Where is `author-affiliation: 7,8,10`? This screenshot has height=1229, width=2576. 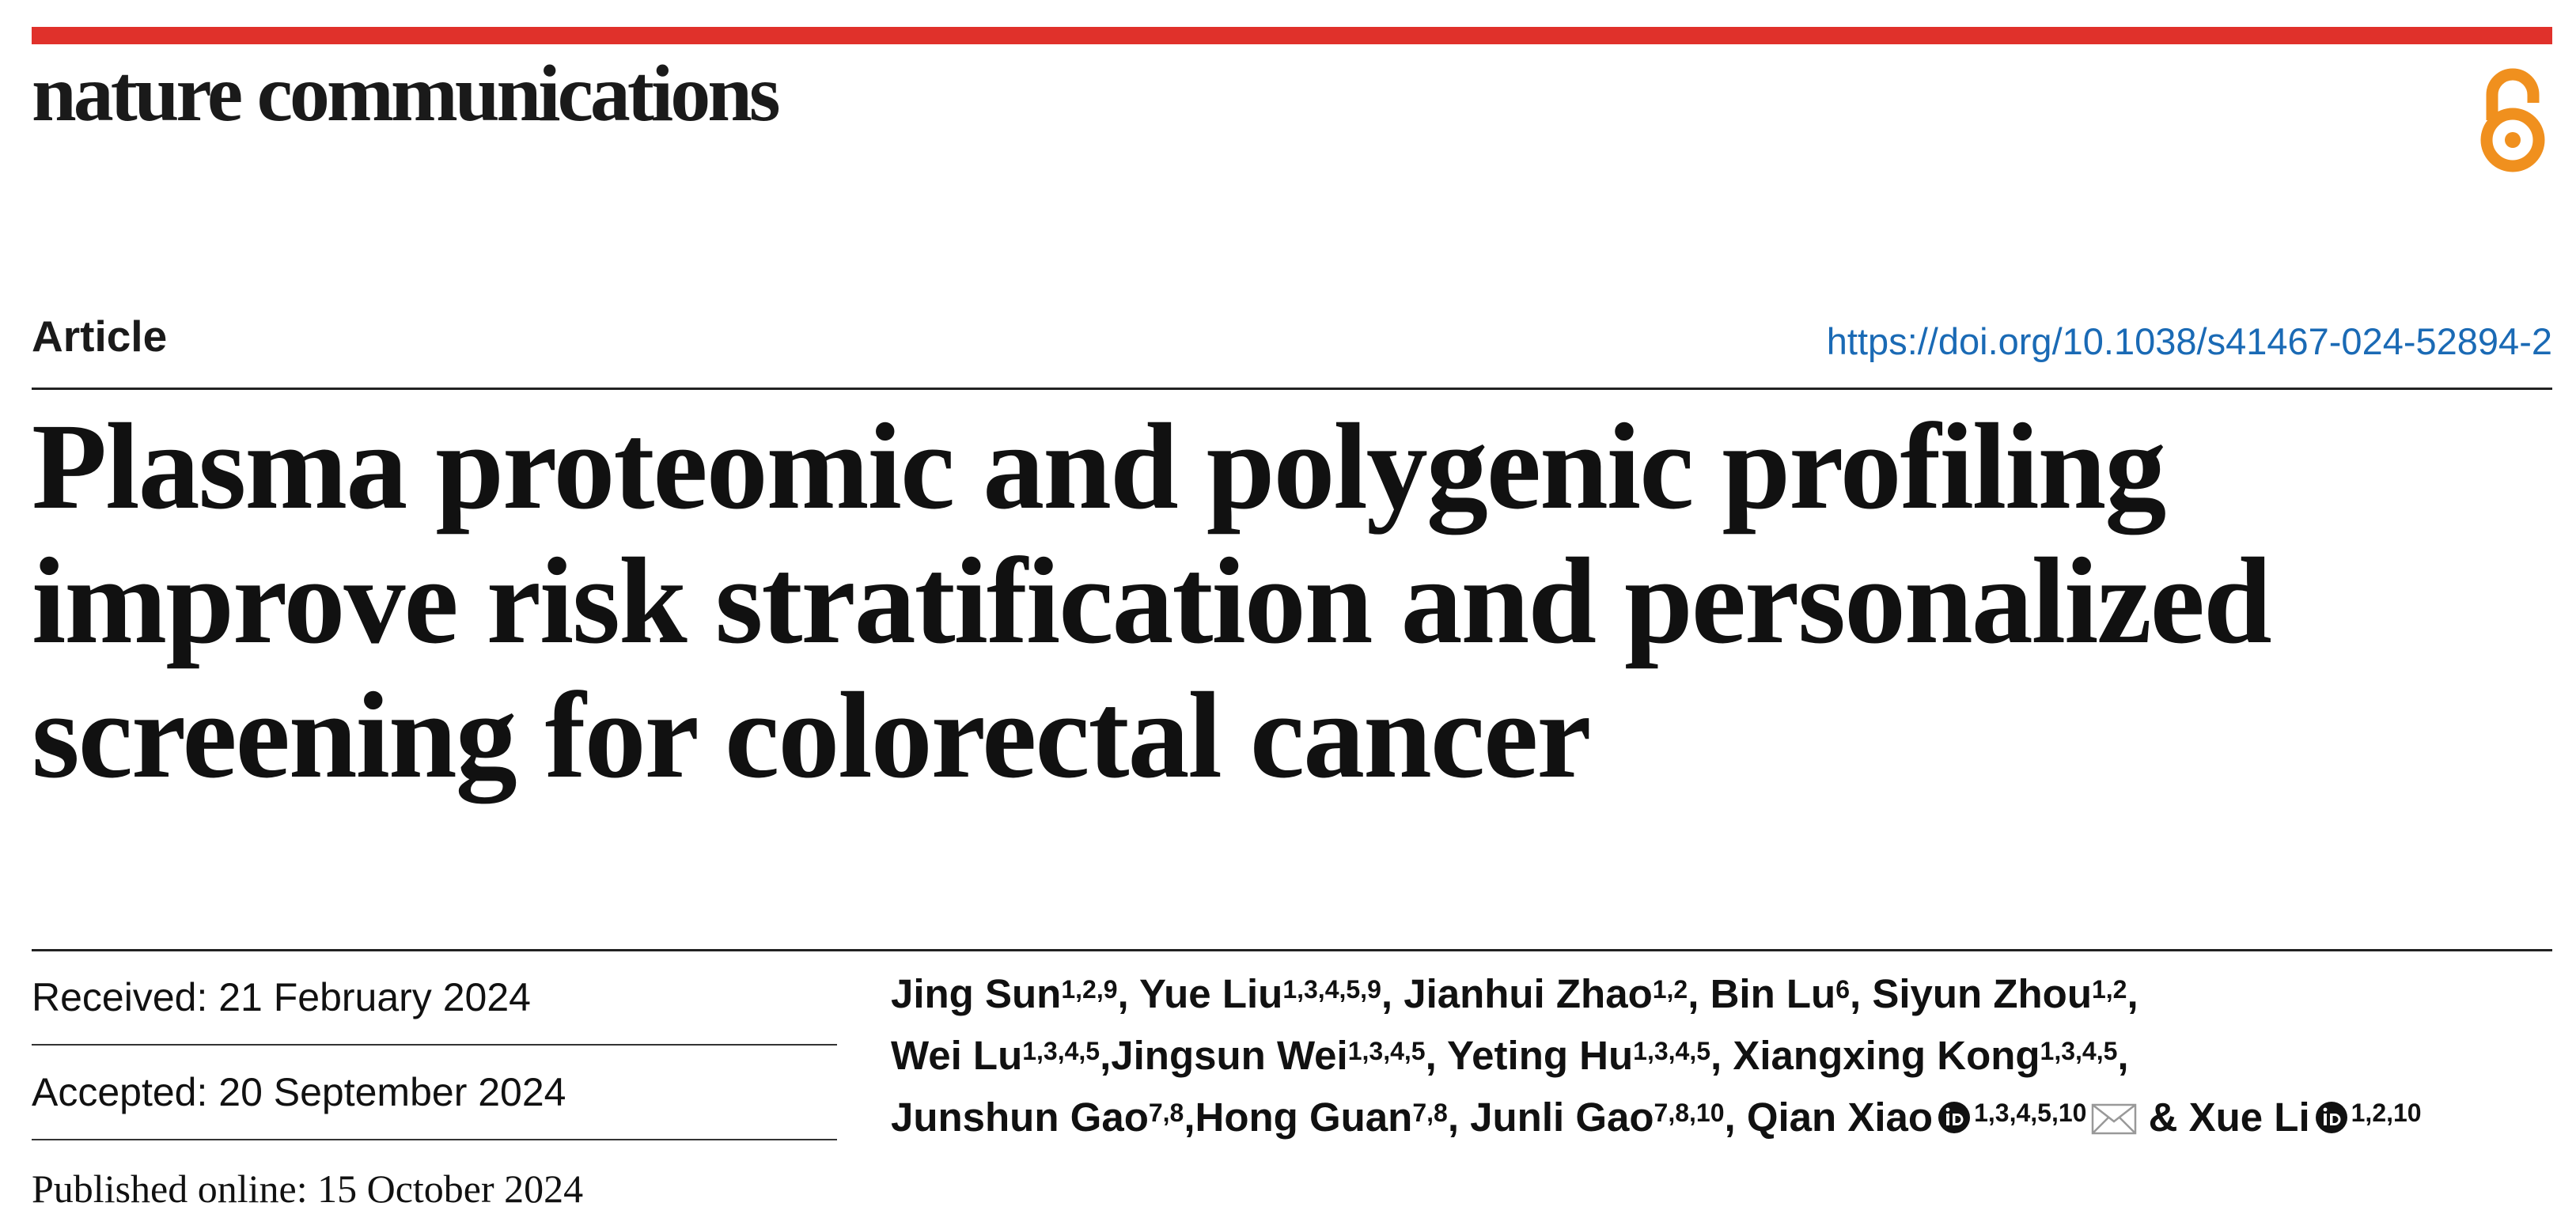
author-affiliation: 7,8,10 is located at coordinates (1689, 1113).